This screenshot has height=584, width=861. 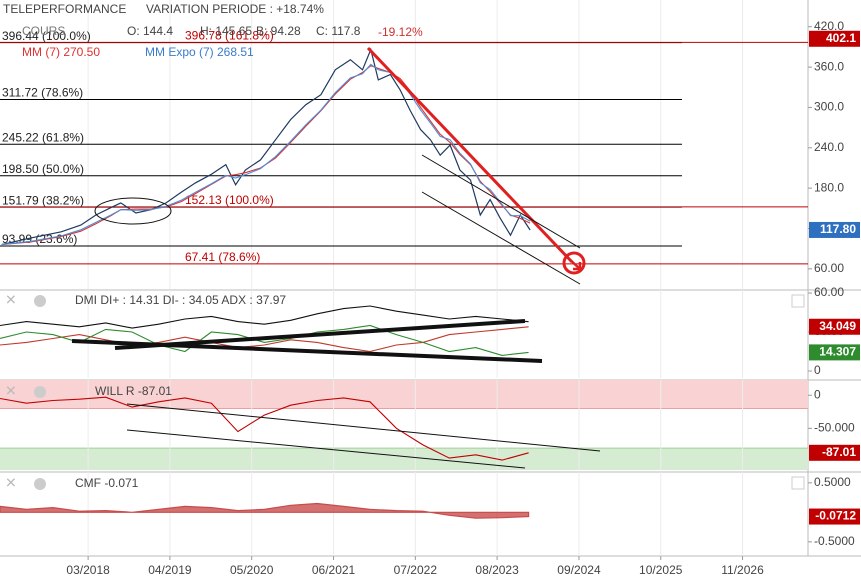 What do you see at coordinates (133, 391) in the screenshot?
I see `legend: WILL R -87.01` at bounding box center [133, 391].